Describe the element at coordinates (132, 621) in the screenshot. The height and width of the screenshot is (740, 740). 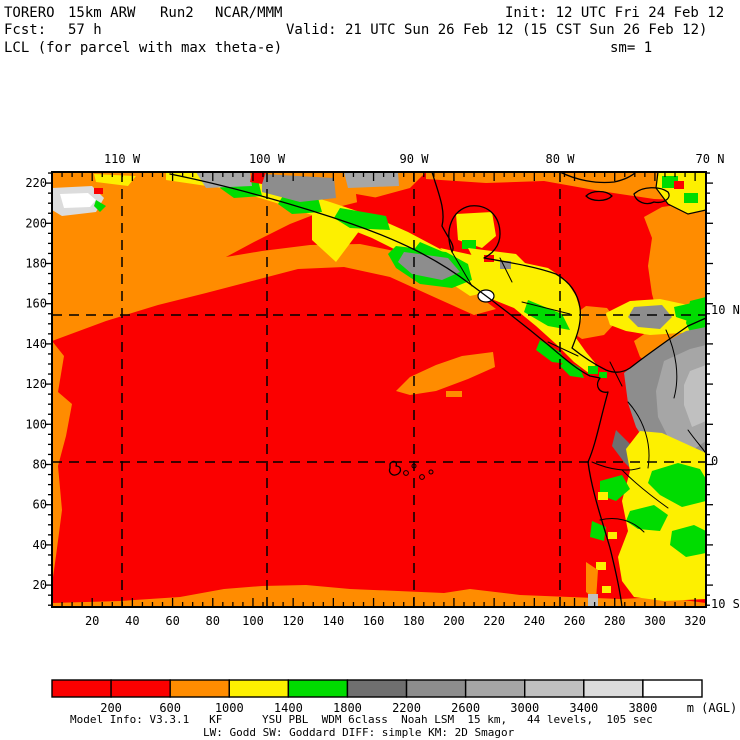
I see `bottom-axis-tick-label: 40` at that location.